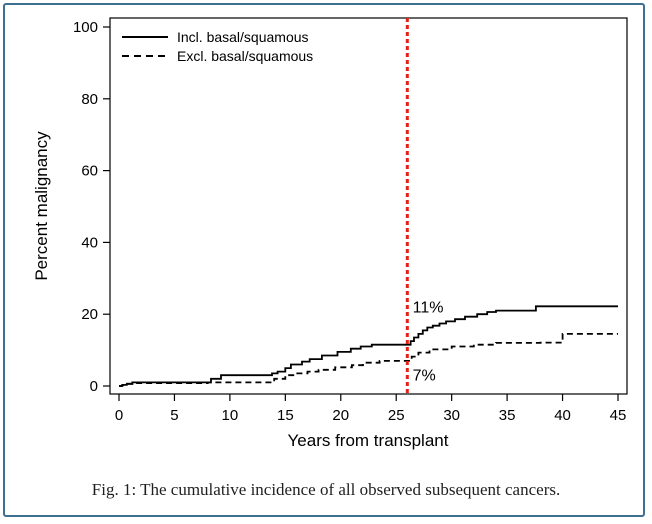 This screenshot has height=524, width=652. I want to click on x-tick-label-0: 0, so click(119, 415).